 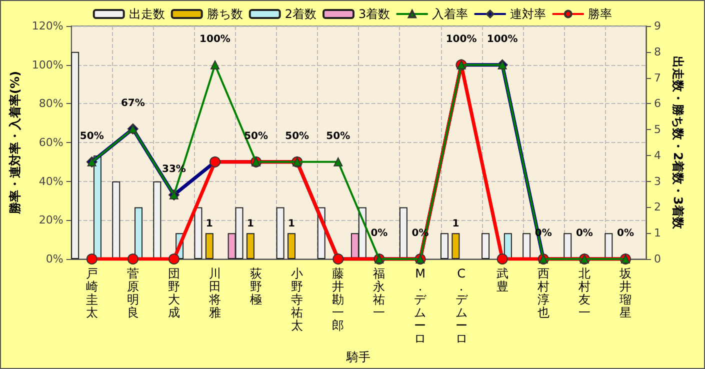 I want to click on legend-label: 勝ち数, so click(x=224, y=14).